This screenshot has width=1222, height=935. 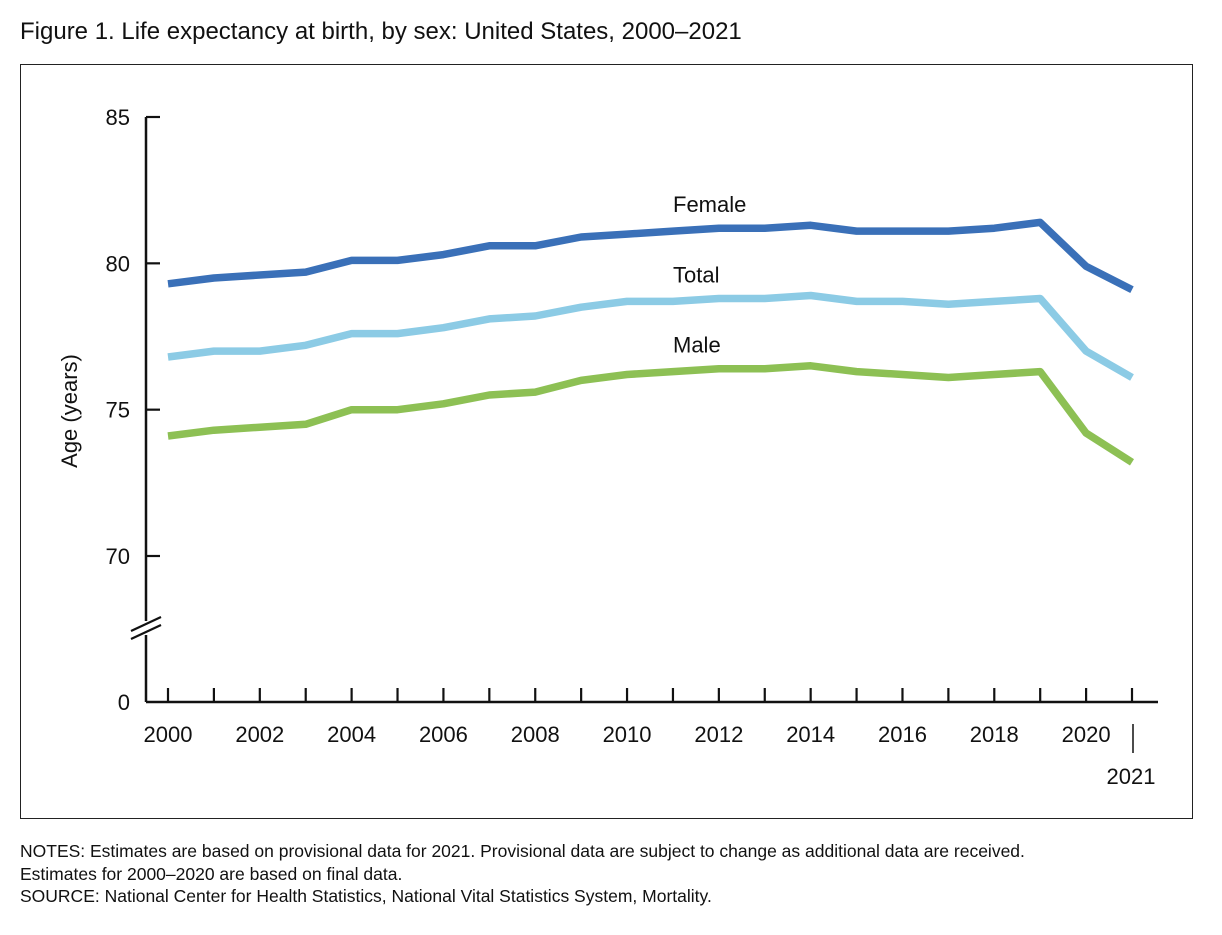 What do you see at coordinates (443, 734) in the screenshot?
I see `x-tick-label: 2006` at bounding box center [443, 734].